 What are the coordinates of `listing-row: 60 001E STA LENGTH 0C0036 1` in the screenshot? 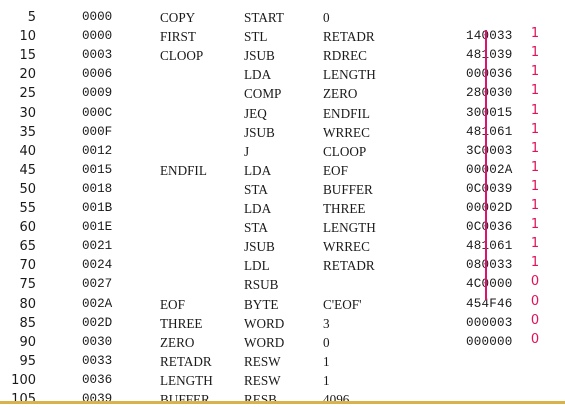 It's located at (282, 227).